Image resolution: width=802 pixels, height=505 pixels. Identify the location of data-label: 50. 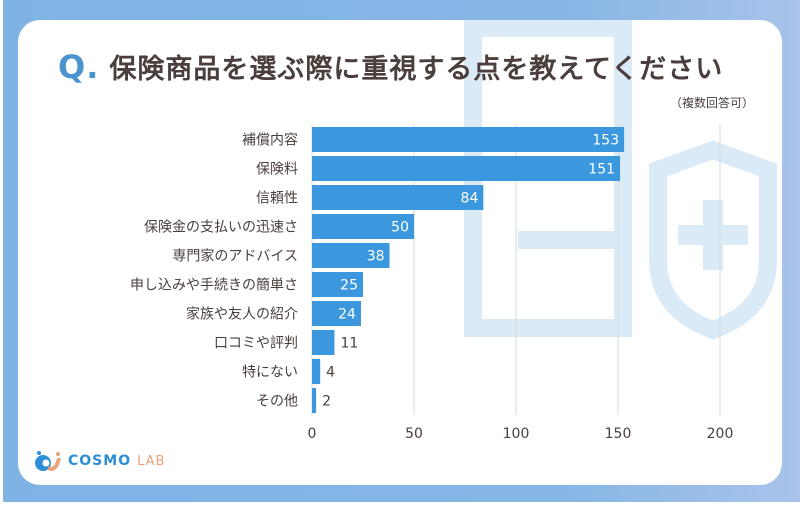
(400, 228).